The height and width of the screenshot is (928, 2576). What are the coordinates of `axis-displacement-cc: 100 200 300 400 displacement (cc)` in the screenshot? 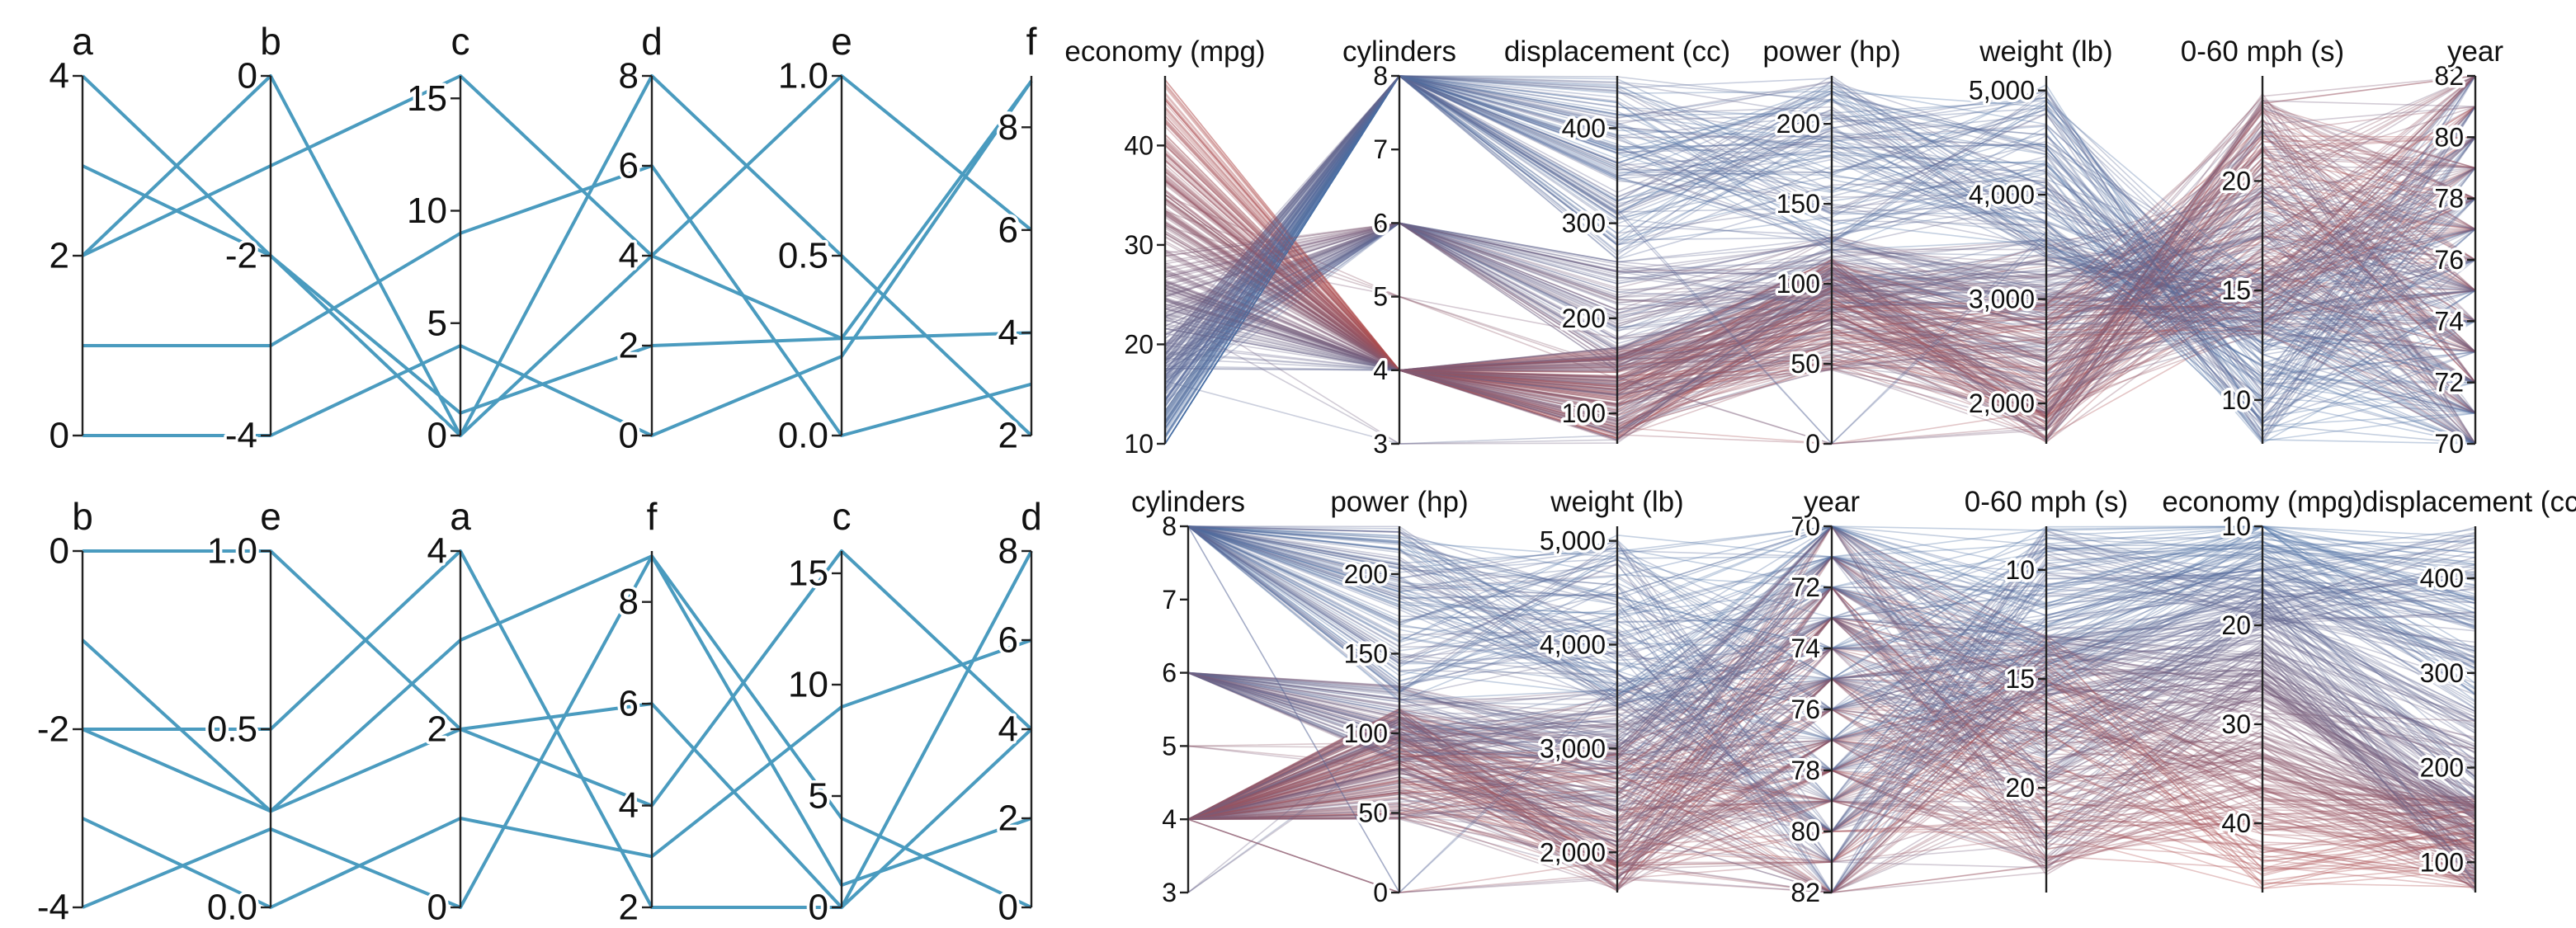 It's located at (2467, 688).